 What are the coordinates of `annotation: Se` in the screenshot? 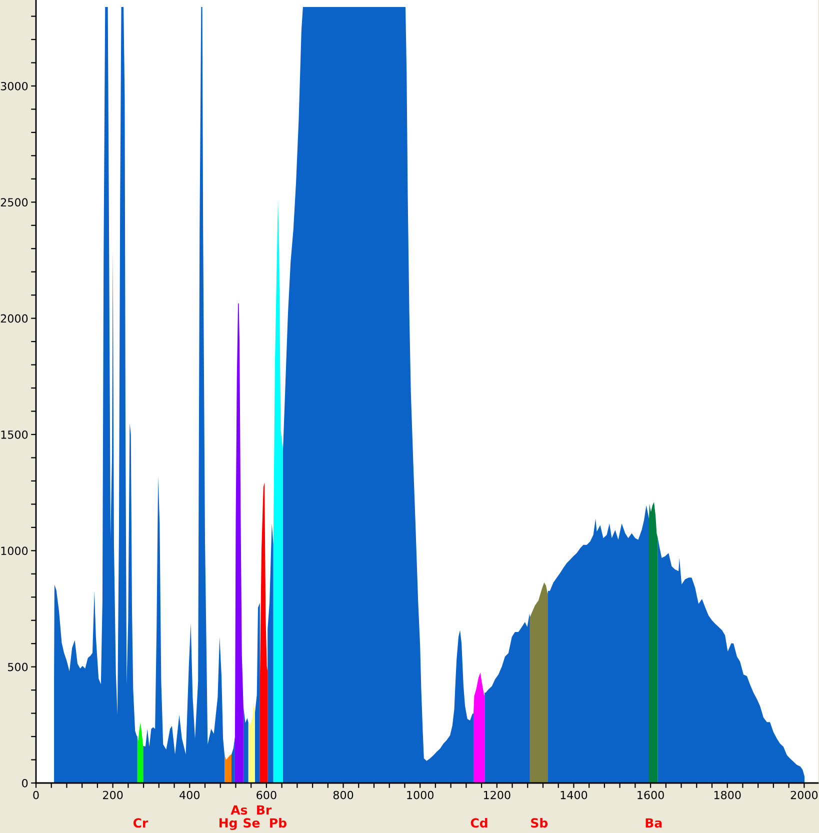 It's located at (252, 823).